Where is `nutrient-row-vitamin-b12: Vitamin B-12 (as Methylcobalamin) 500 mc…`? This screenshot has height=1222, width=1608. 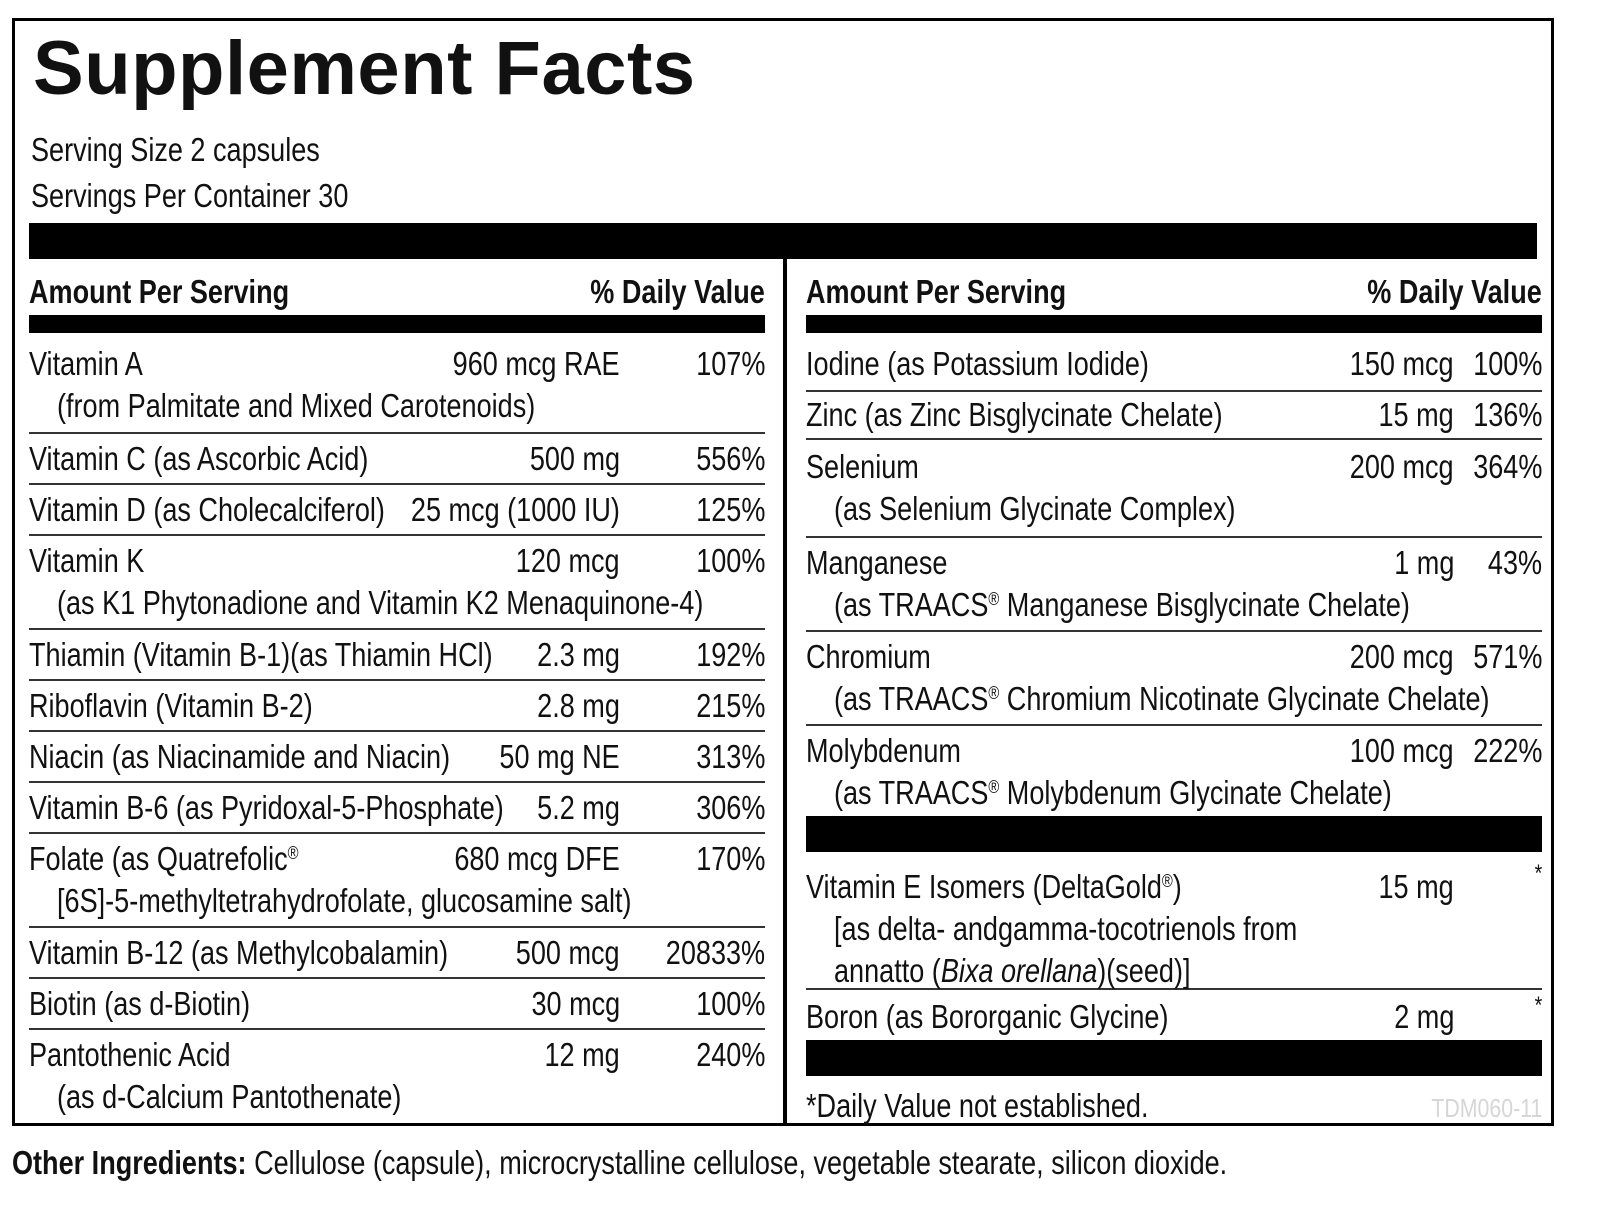 nutrient-row-vitamin-b12: Vitamin B-12 (as Methylcobalamin) 500 mc… is located at coordinates (397, 953).